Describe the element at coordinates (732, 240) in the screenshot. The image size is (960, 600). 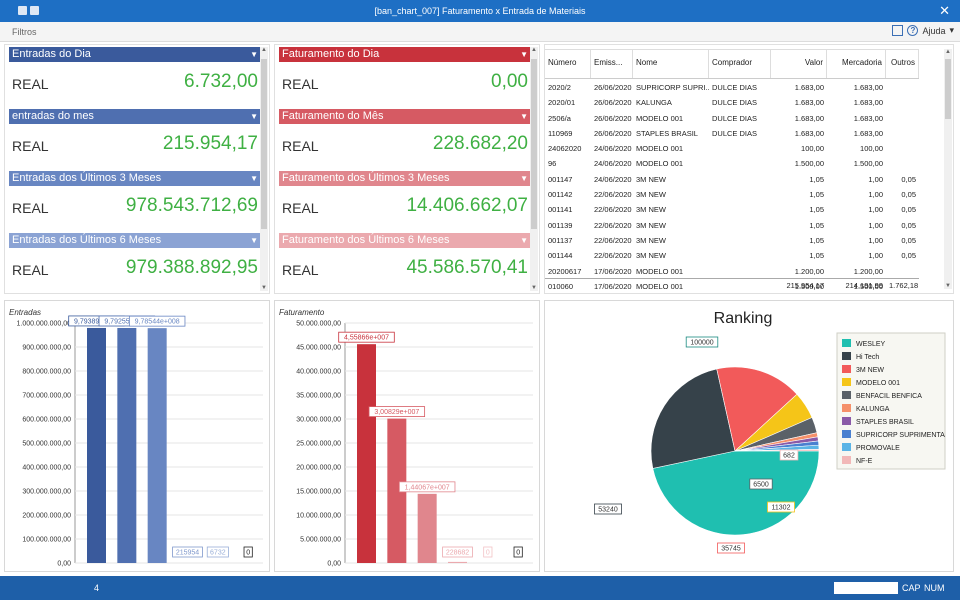
I see `table-row: 001137 22/06/2020 3M NEW 1,05 1,00 0,05` at that location.